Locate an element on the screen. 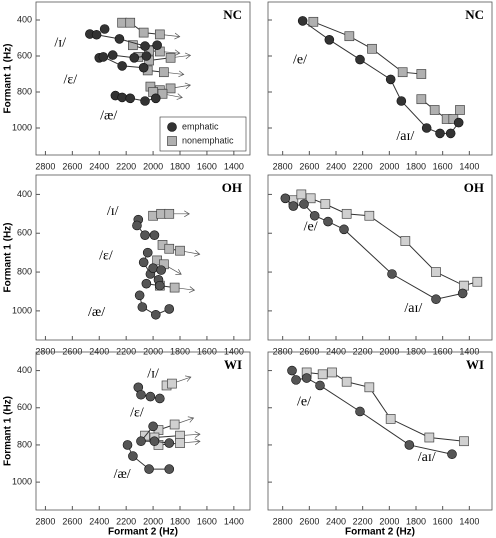  panel-label: WI is located at coordinates (233, 364).